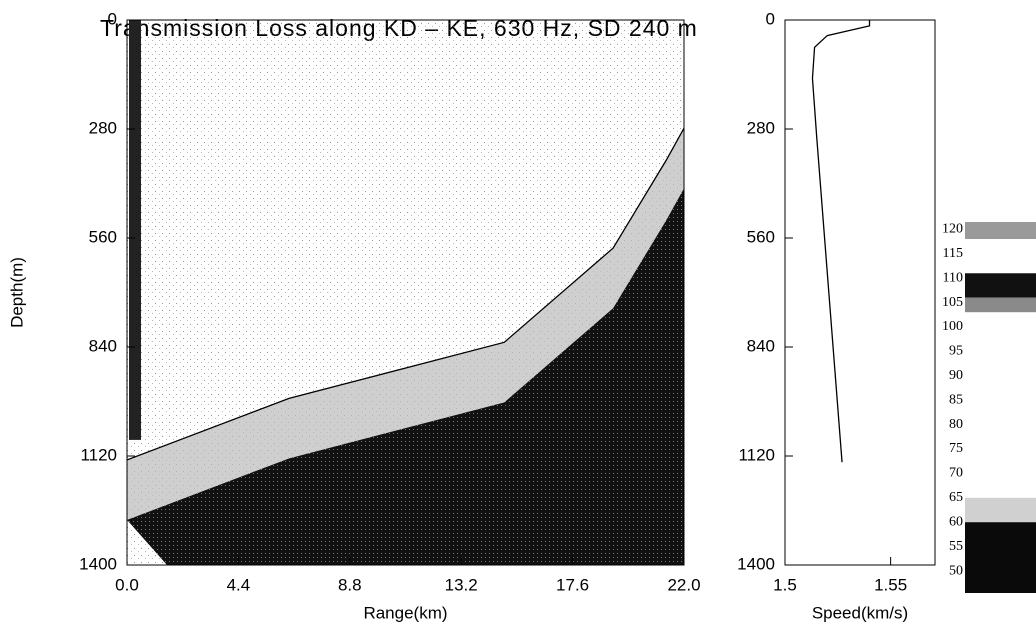  Describe the element at coordinates (16, 292) in the screenshot. I see `y-axis-label: Depth(m)` at that location.